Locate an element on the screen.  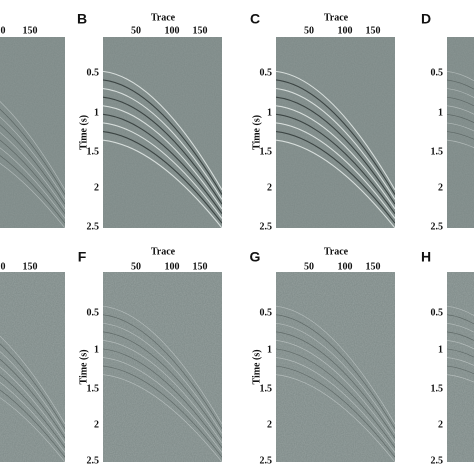
y-axis-label: Time (s) is located at coordinates (256, 366).